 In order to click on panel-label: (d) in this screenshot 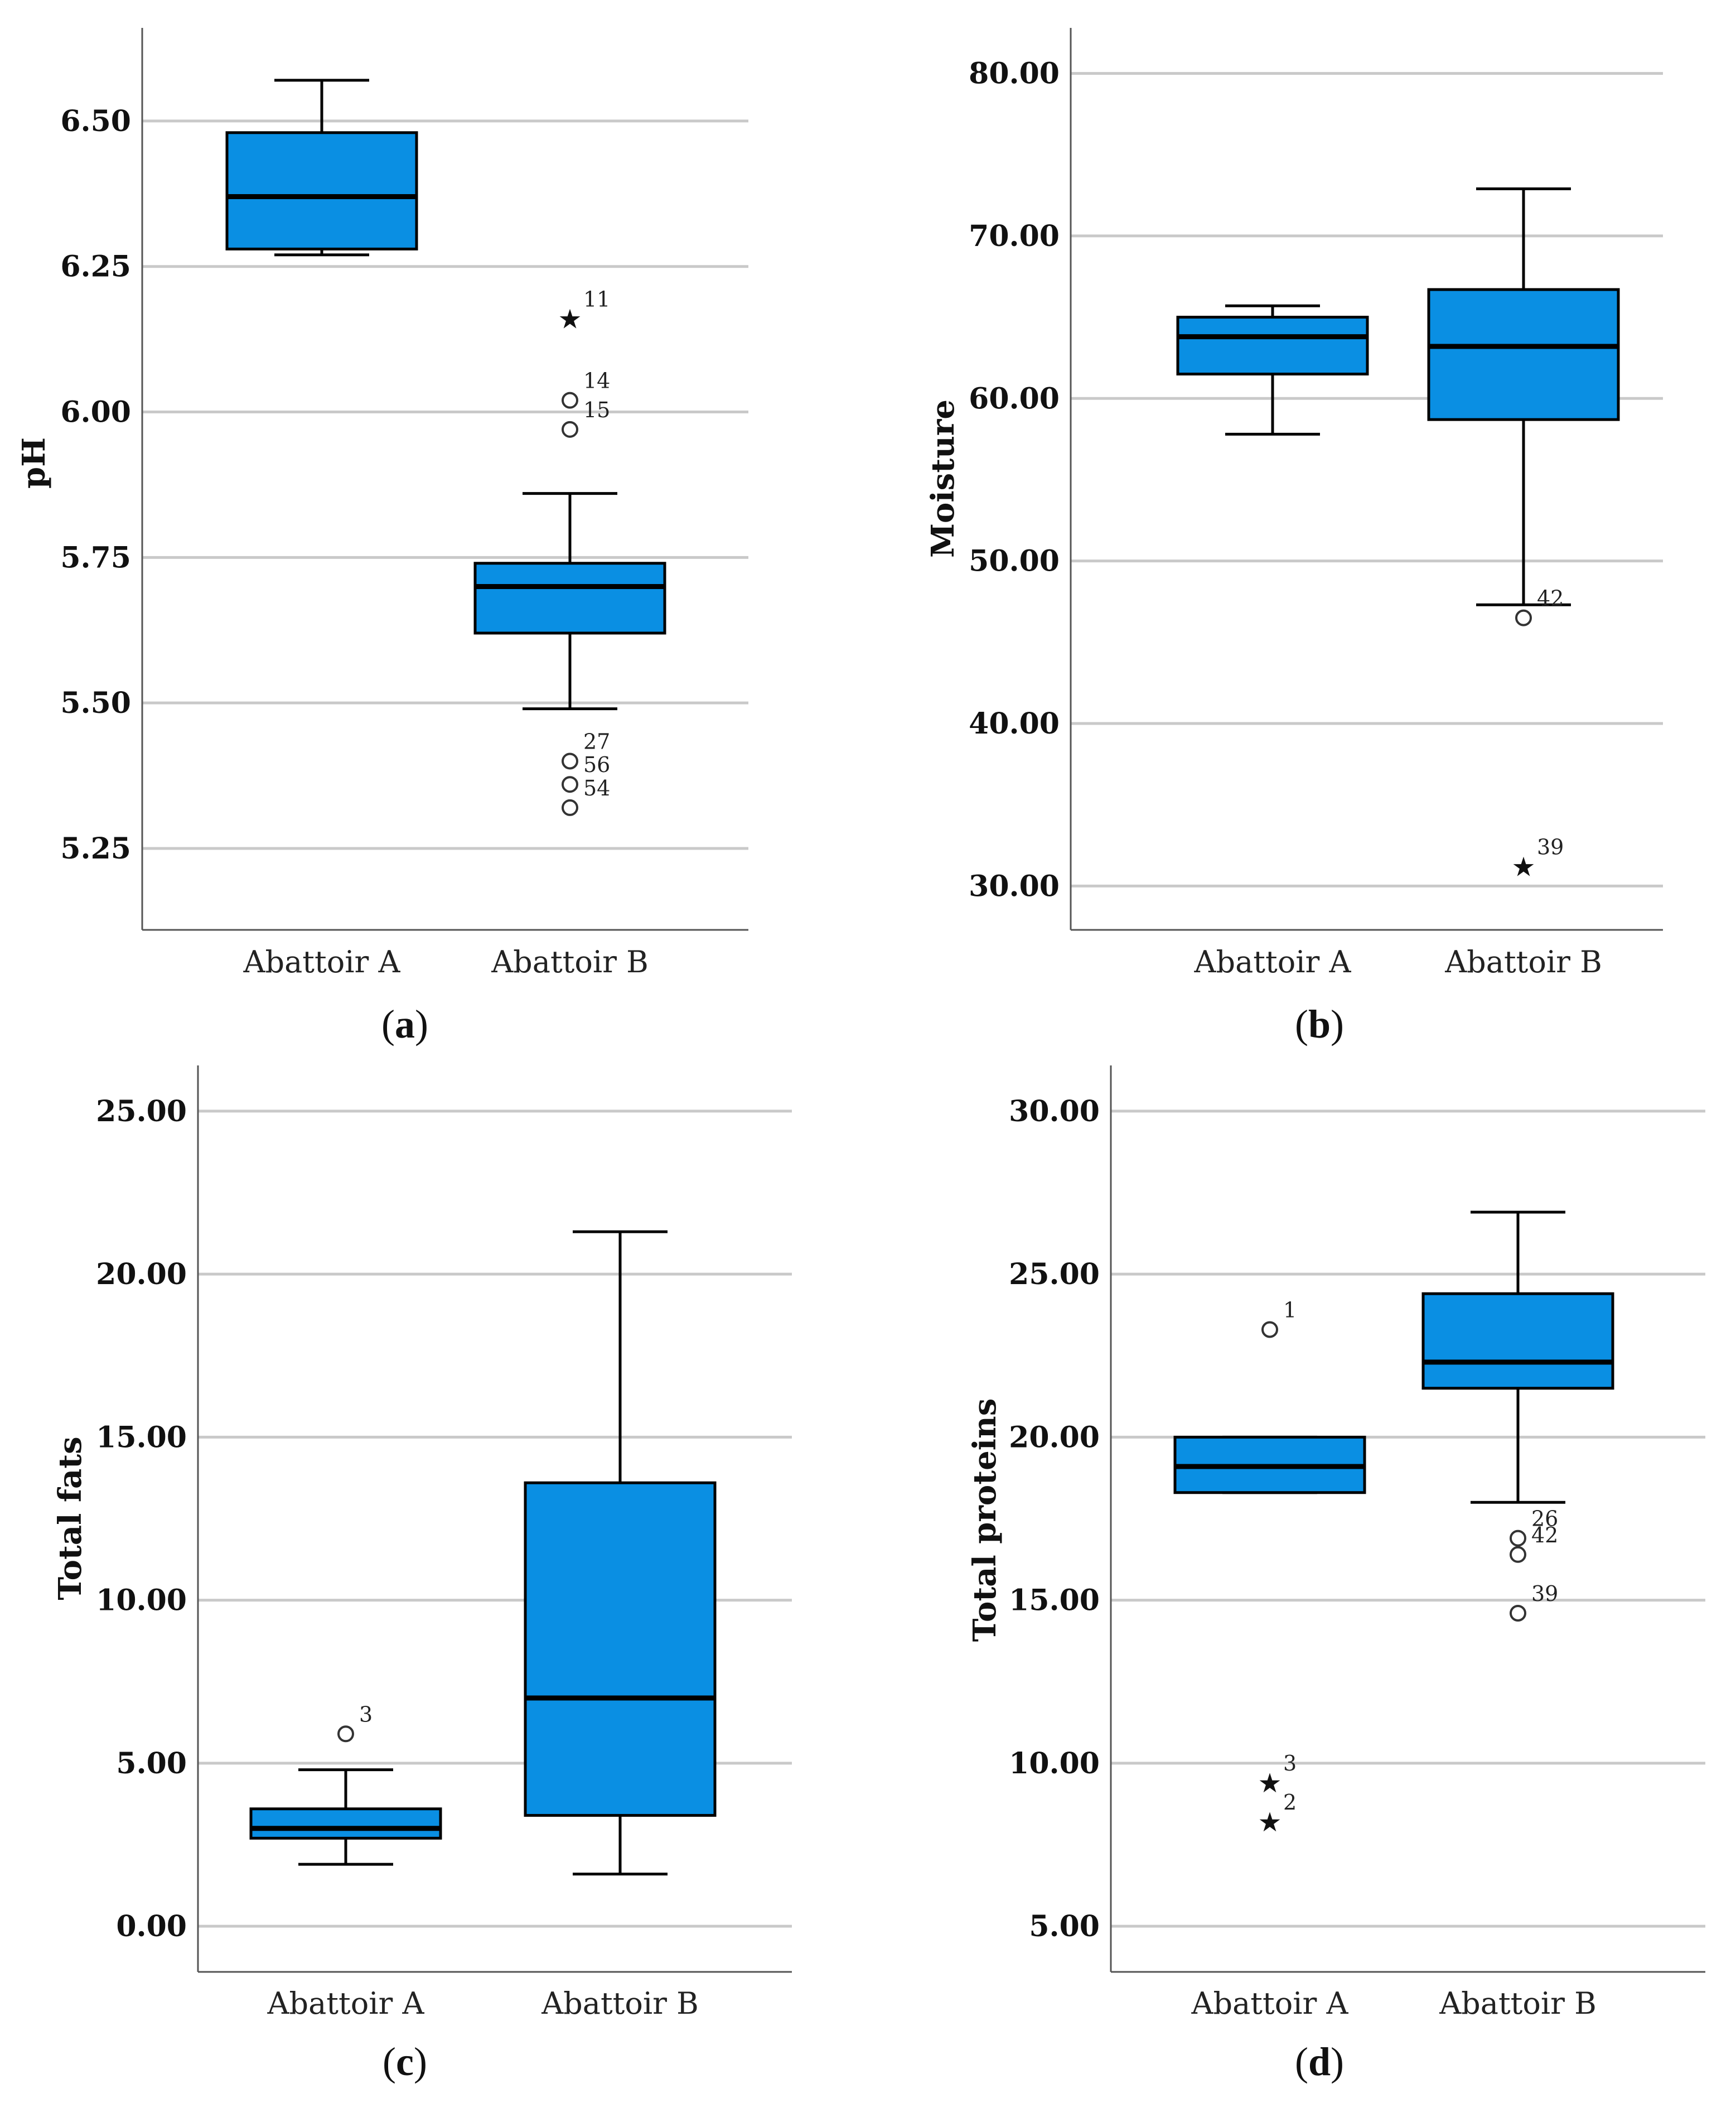, I will do `click(1320, 2061)`.